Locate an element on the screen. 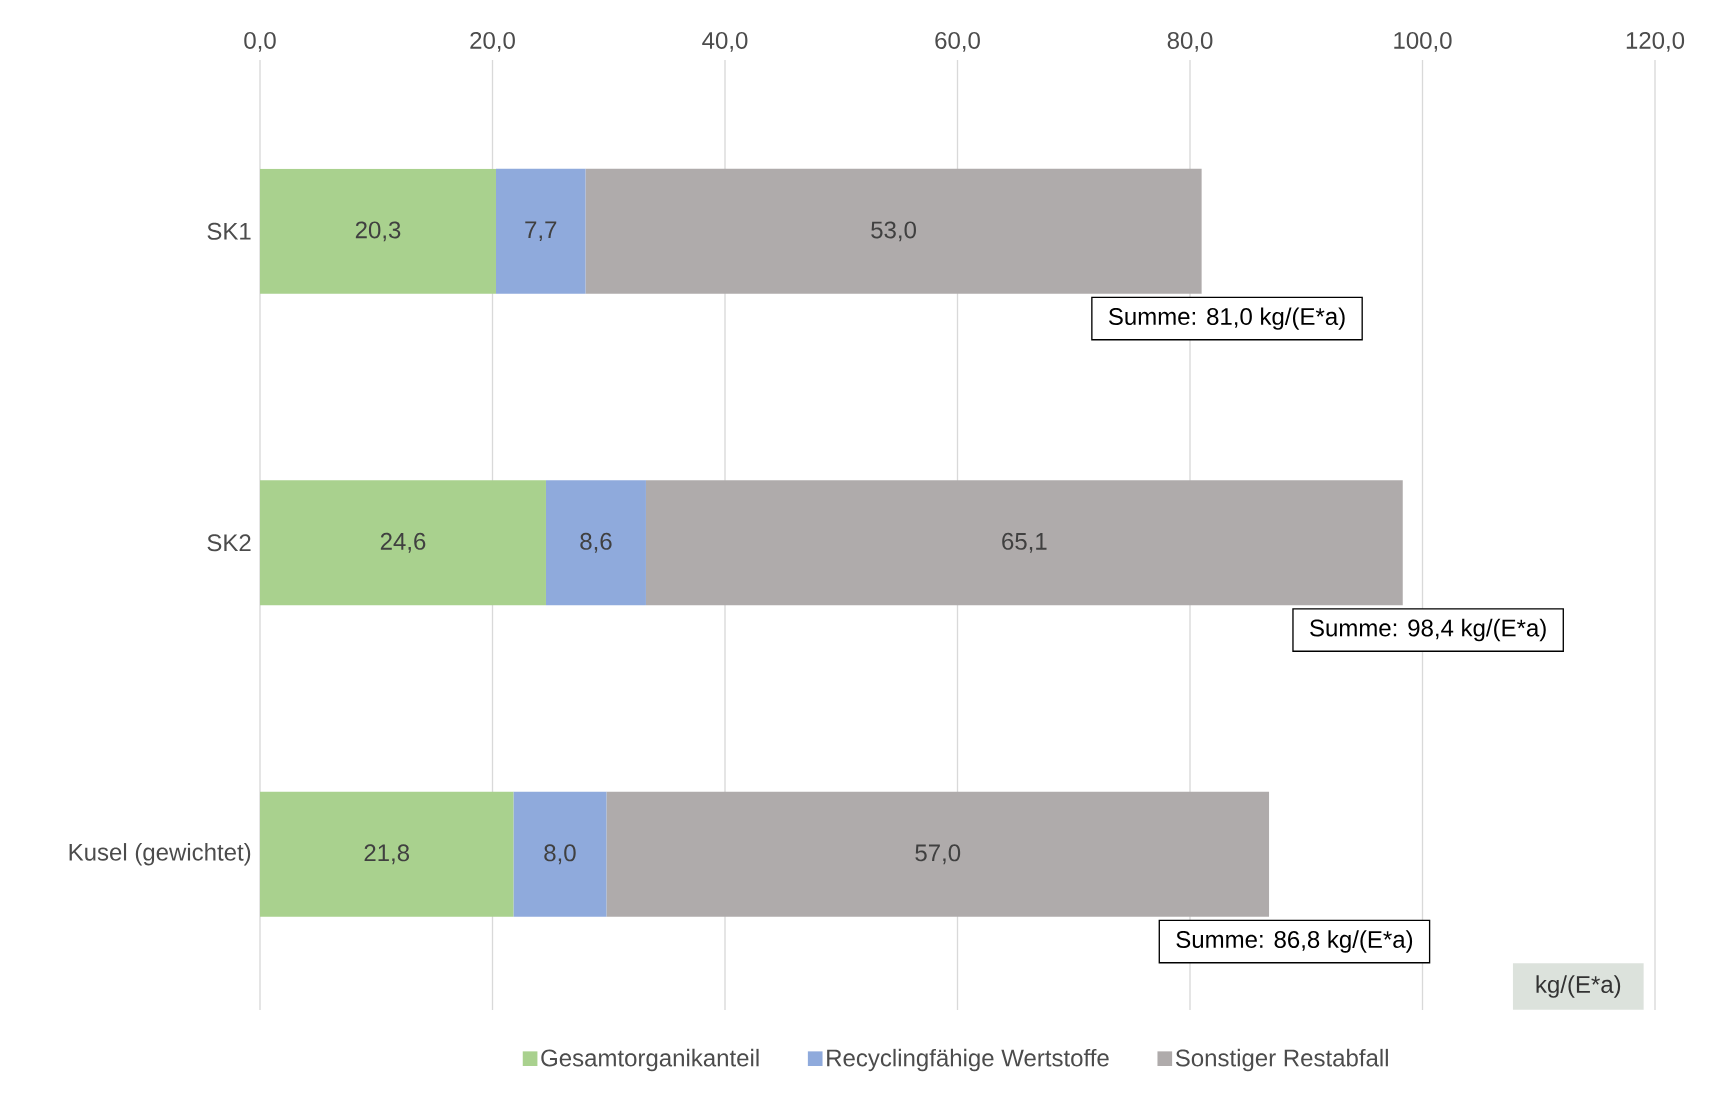  x-tick-label: 0,0 is located at coordinates (260, 41).